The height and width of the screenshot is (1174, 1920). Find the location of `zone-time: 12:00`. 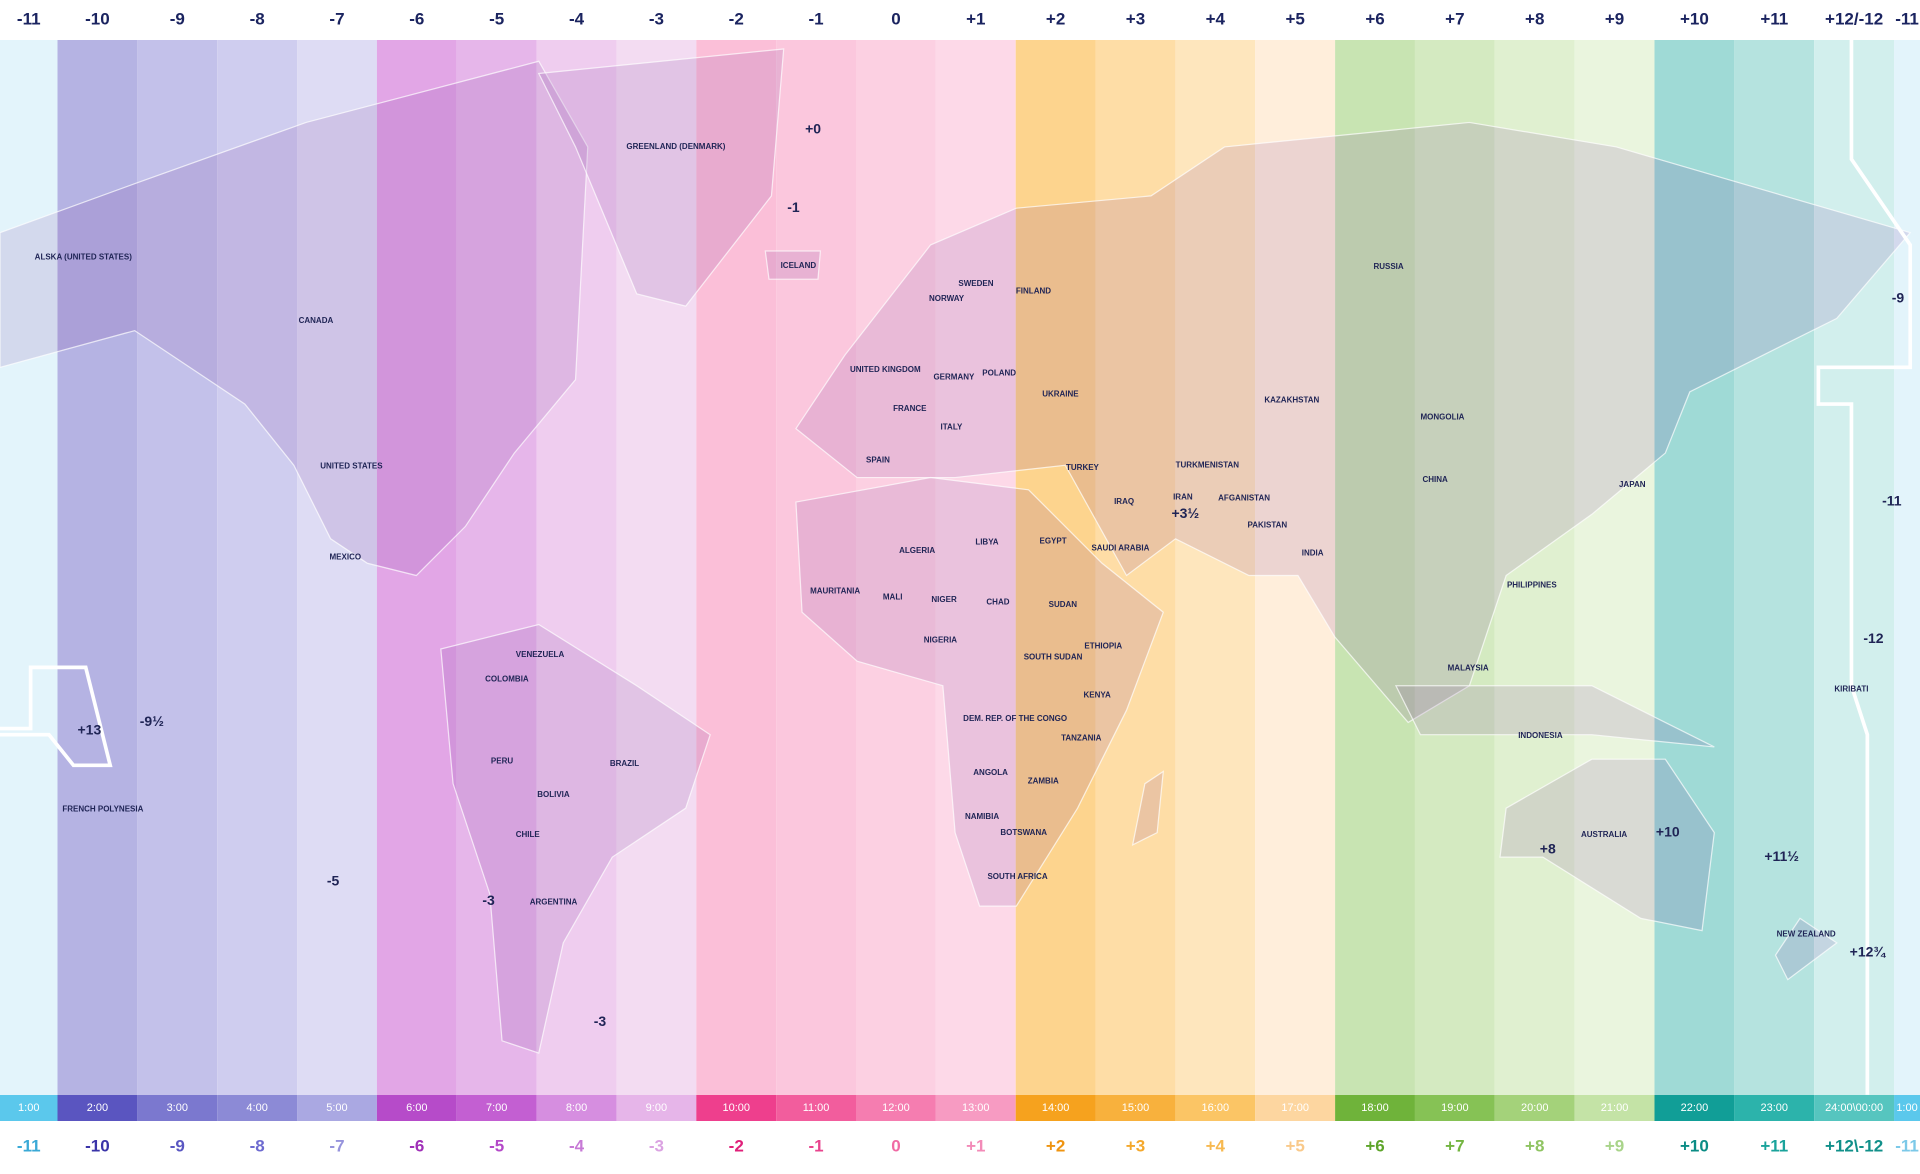

zone-time: 12:00 is located at coordinates (896, 1108).